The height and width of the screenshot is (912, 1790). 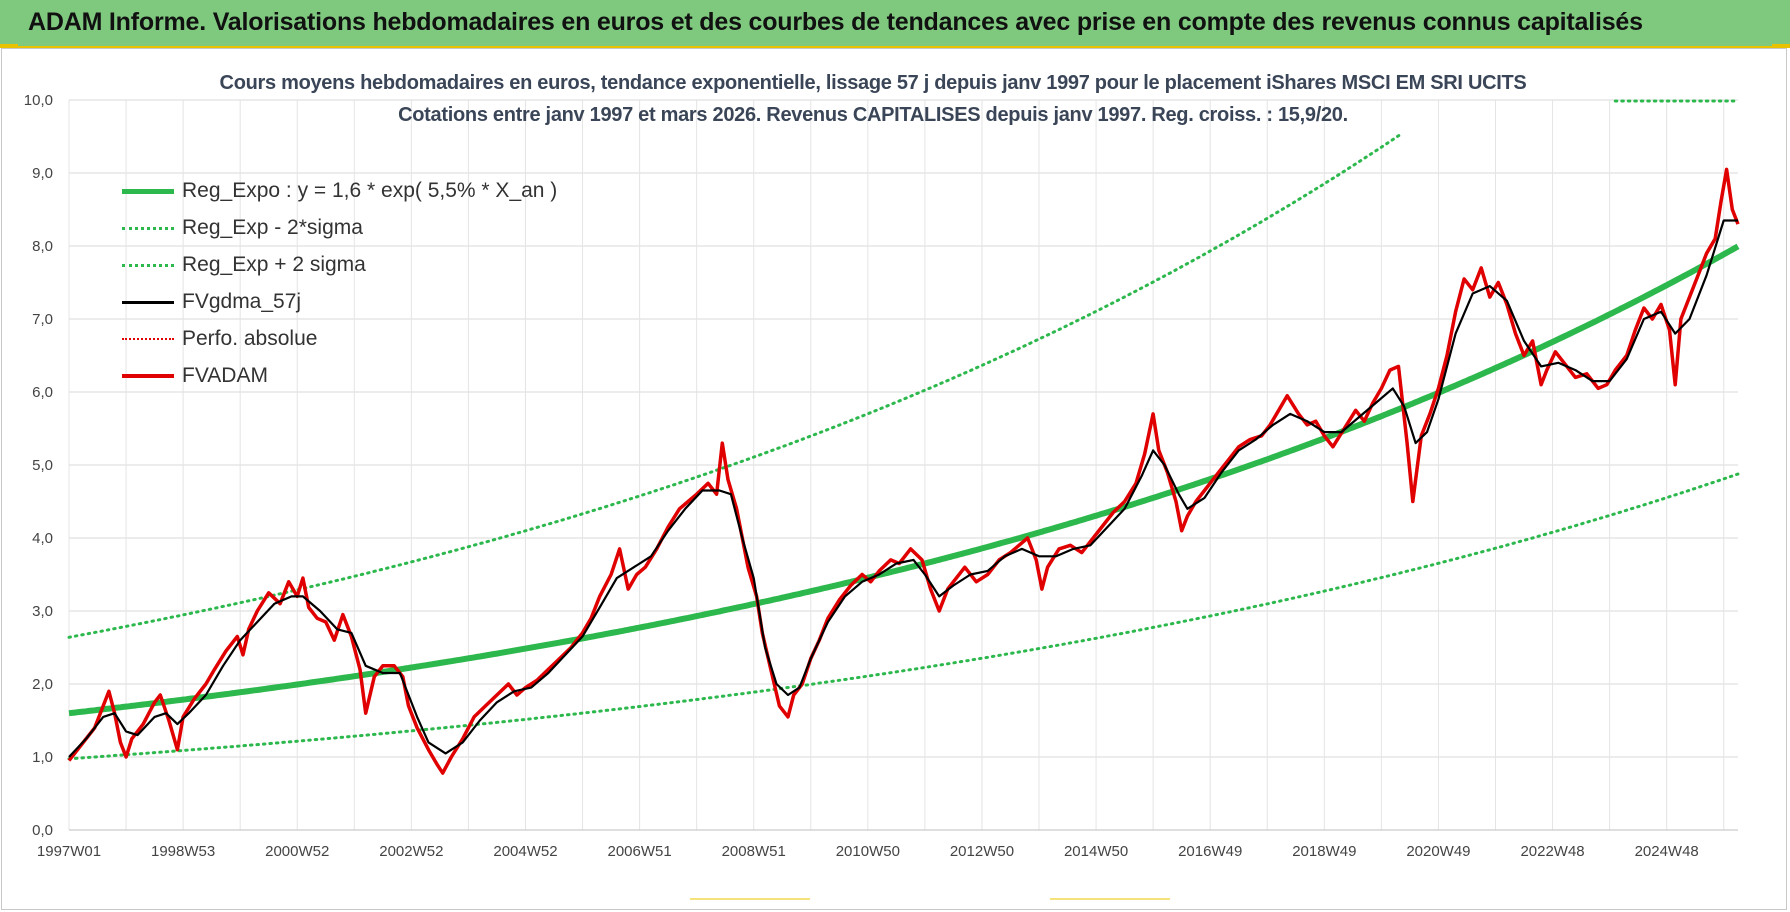 What do you see at coordinates (69, 851) in the screenshot?
I see `x-tick-label: 1997W01` at bounding box center [69, 851].